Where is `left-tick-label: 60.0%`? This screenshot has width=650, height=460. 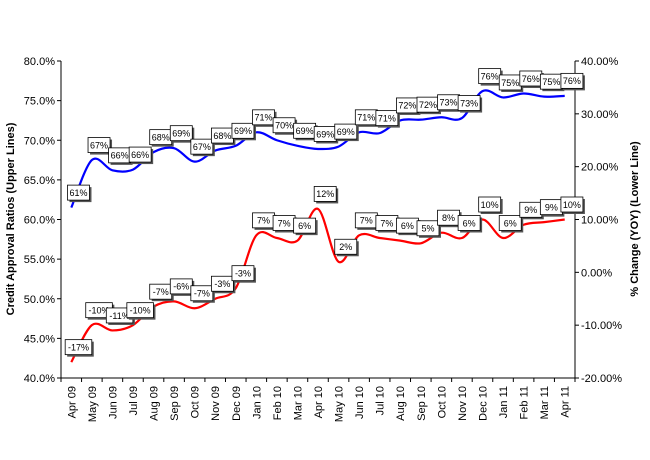
left-tick-label: 60.0% is located at coordinates (39, 221).